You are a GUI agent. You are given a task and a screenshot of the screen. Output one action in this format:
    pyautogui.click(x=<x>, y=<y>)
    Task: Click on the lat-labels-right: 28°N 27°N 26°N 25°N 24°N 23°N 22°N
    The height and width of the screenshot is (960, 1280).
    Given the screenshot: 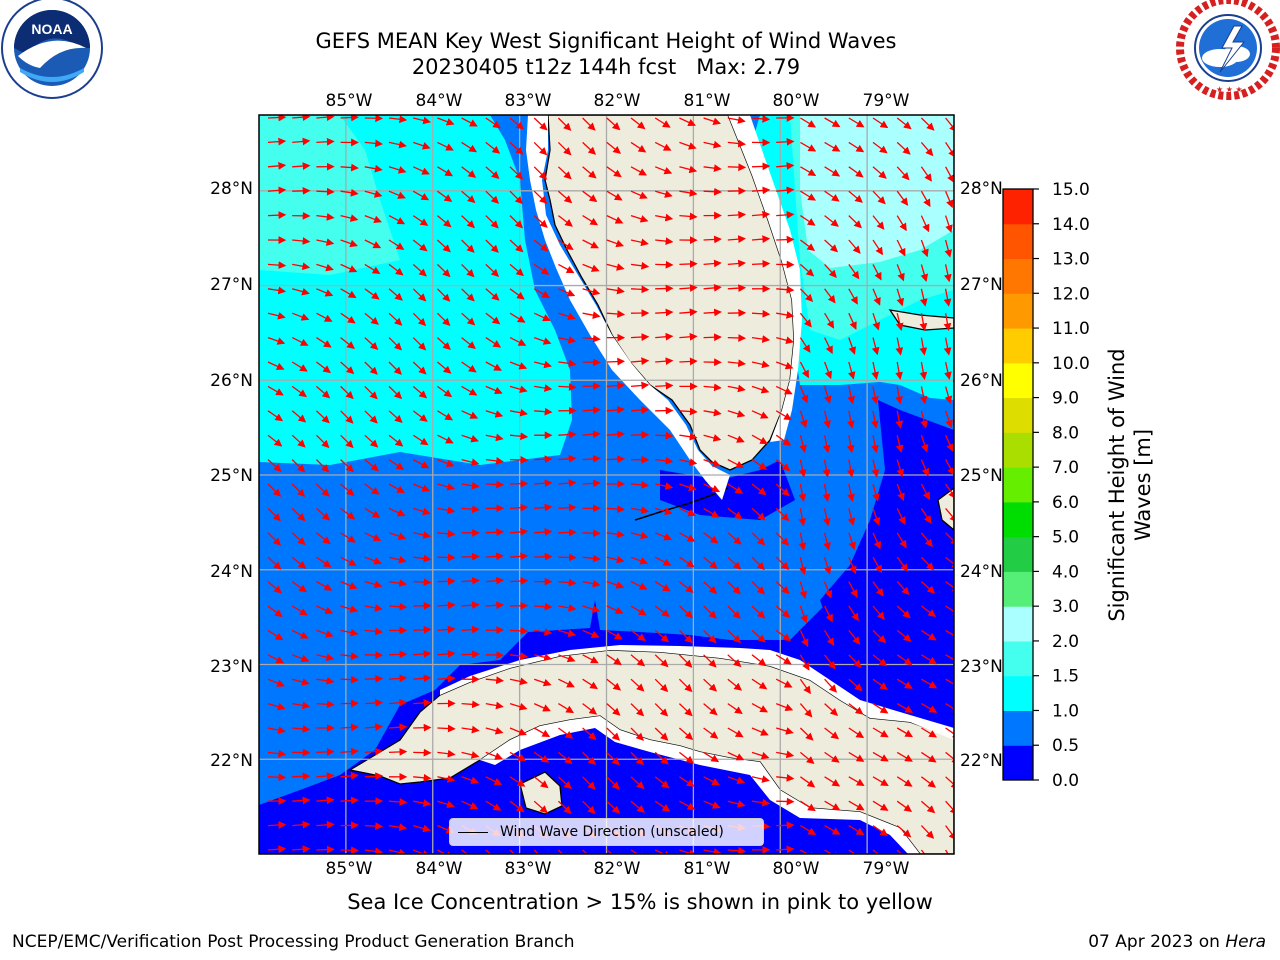 What is the action you would take?
    pyautogui.click(x=981, y=475)
    